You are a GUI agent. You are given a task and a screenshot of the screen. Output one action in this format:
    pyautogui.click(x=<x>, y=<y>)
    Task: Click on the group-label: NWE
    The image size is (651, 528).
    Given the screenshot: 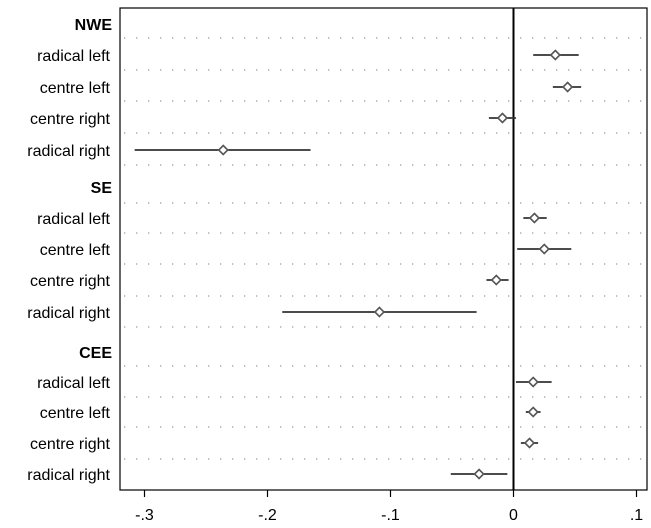 What is the action you would take?
    pyautogui.click(x=94, y=25)
    